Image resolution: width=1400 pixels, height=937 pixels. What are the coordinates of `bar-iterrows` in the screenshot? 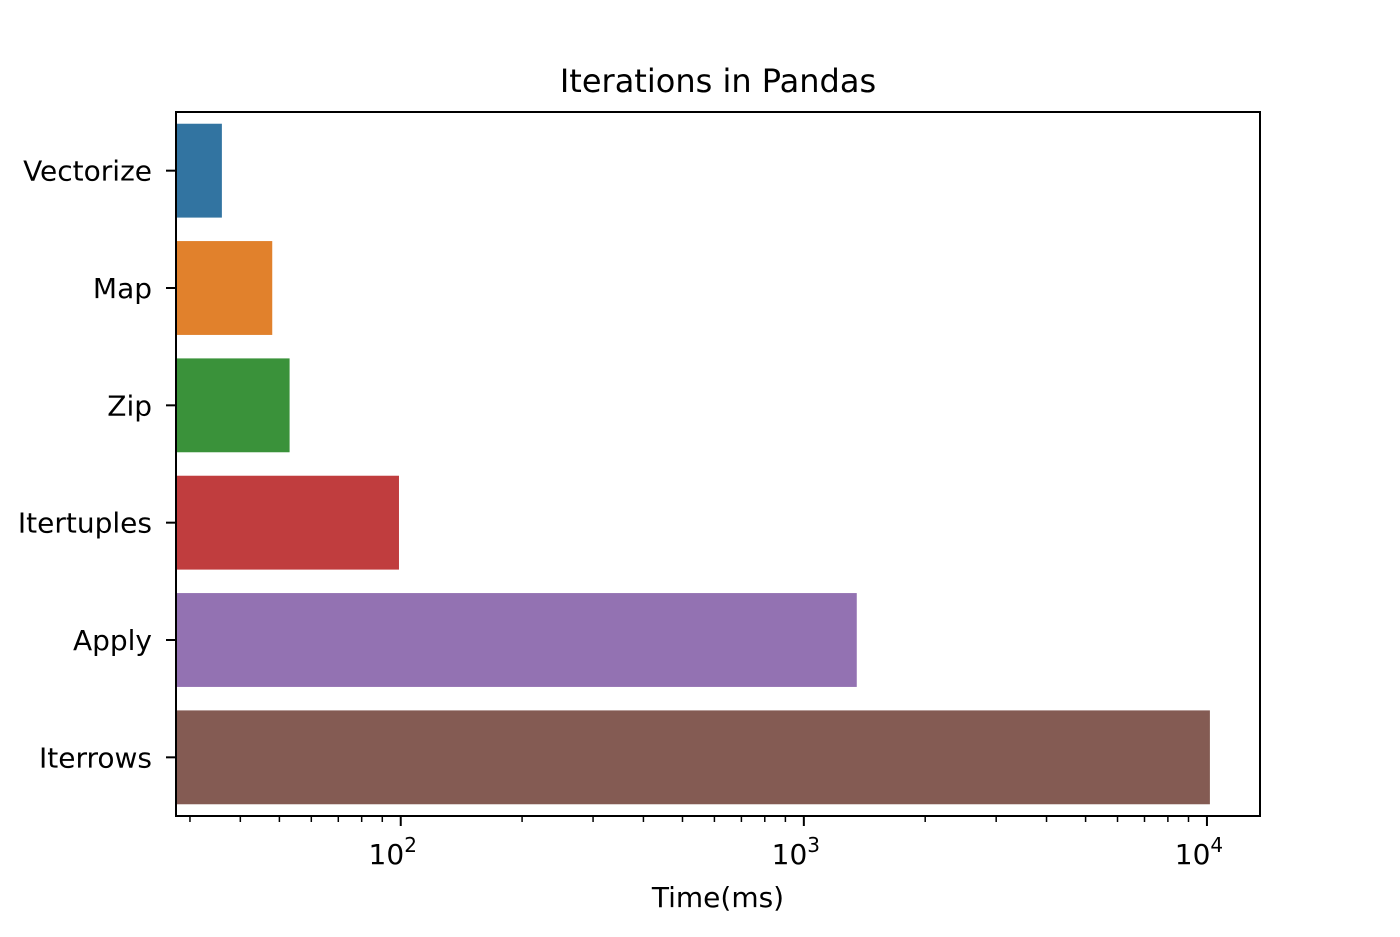 It's located at (693, 757).